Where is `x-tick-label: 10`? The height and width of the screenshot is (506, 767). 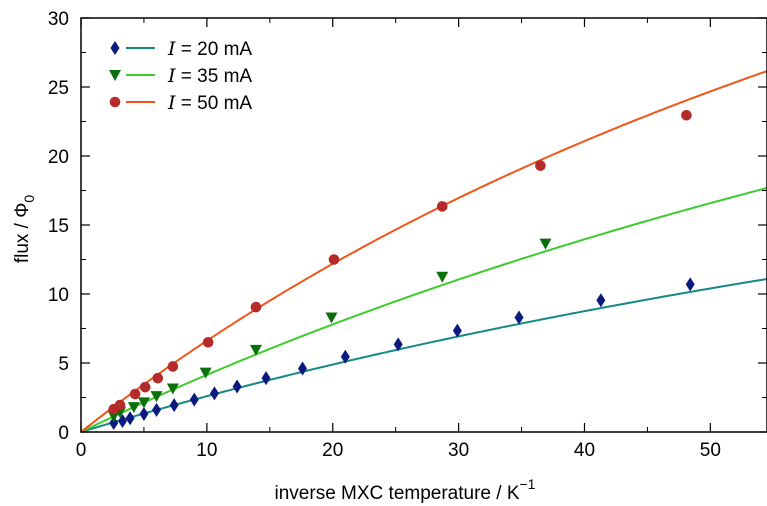 x-tick-label: 10 is located at coordinates (206, 450).